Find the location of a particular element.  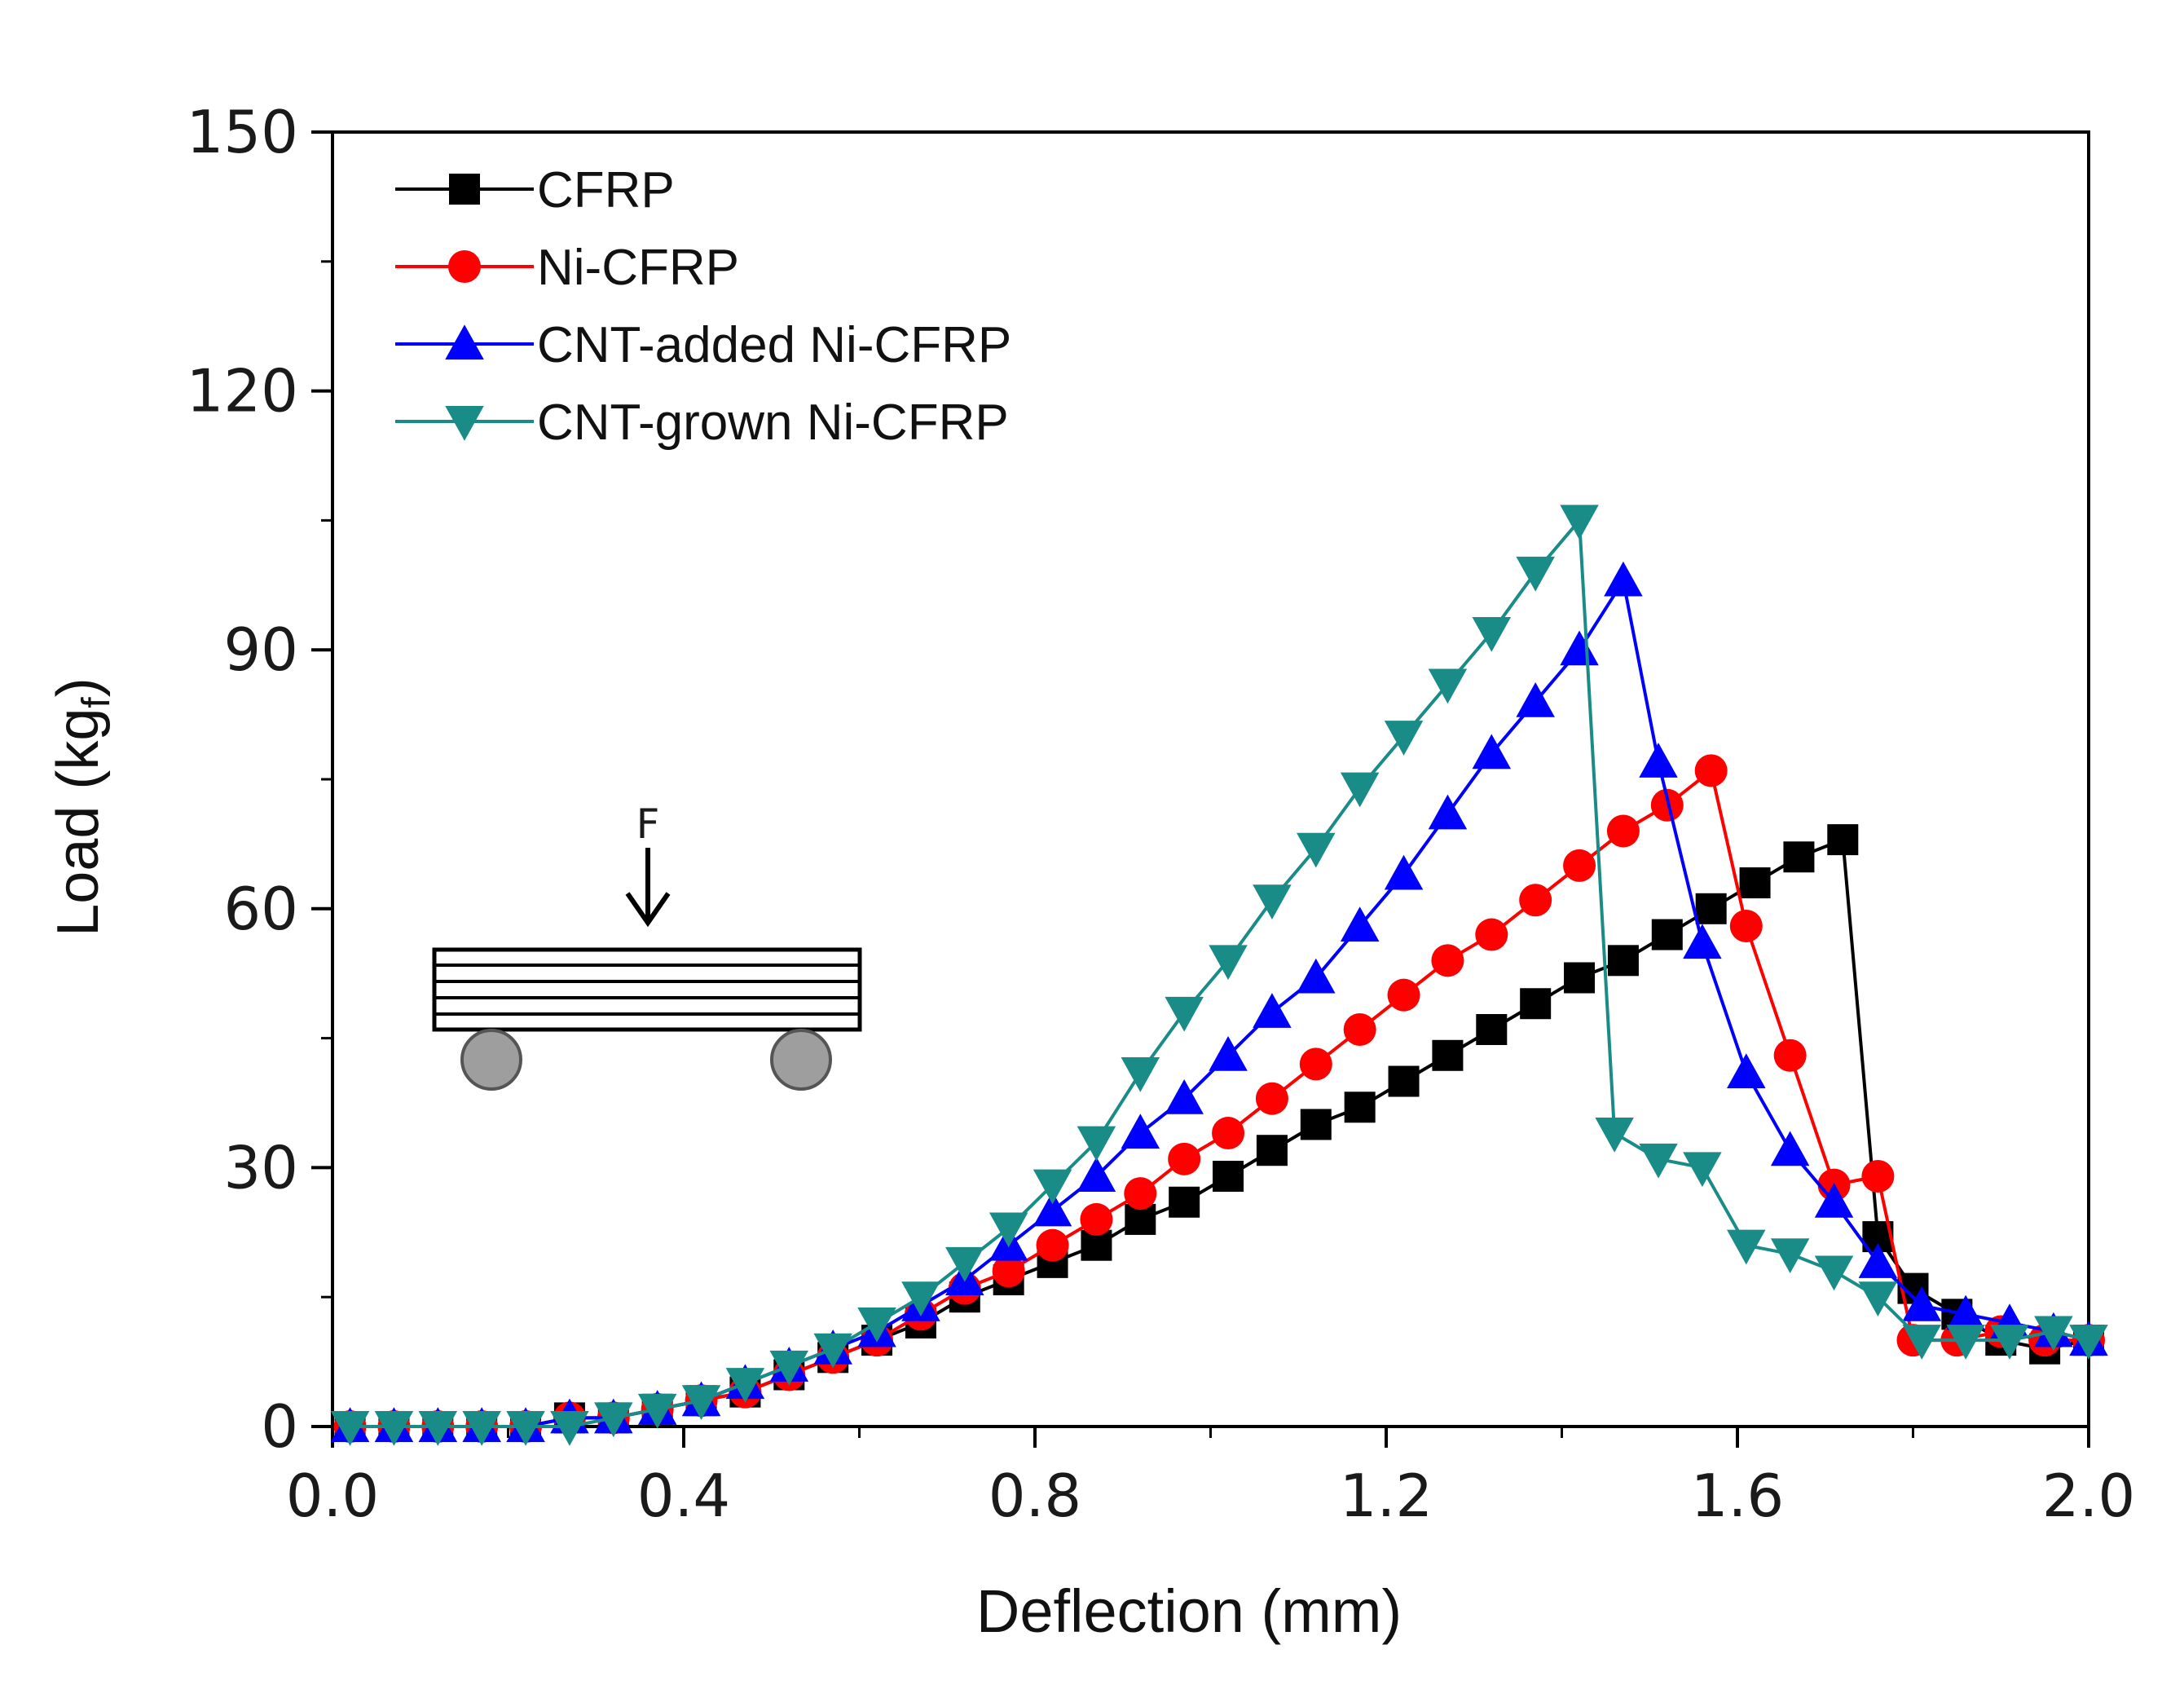

inset-right-support is located at coordinates (801, 1060).